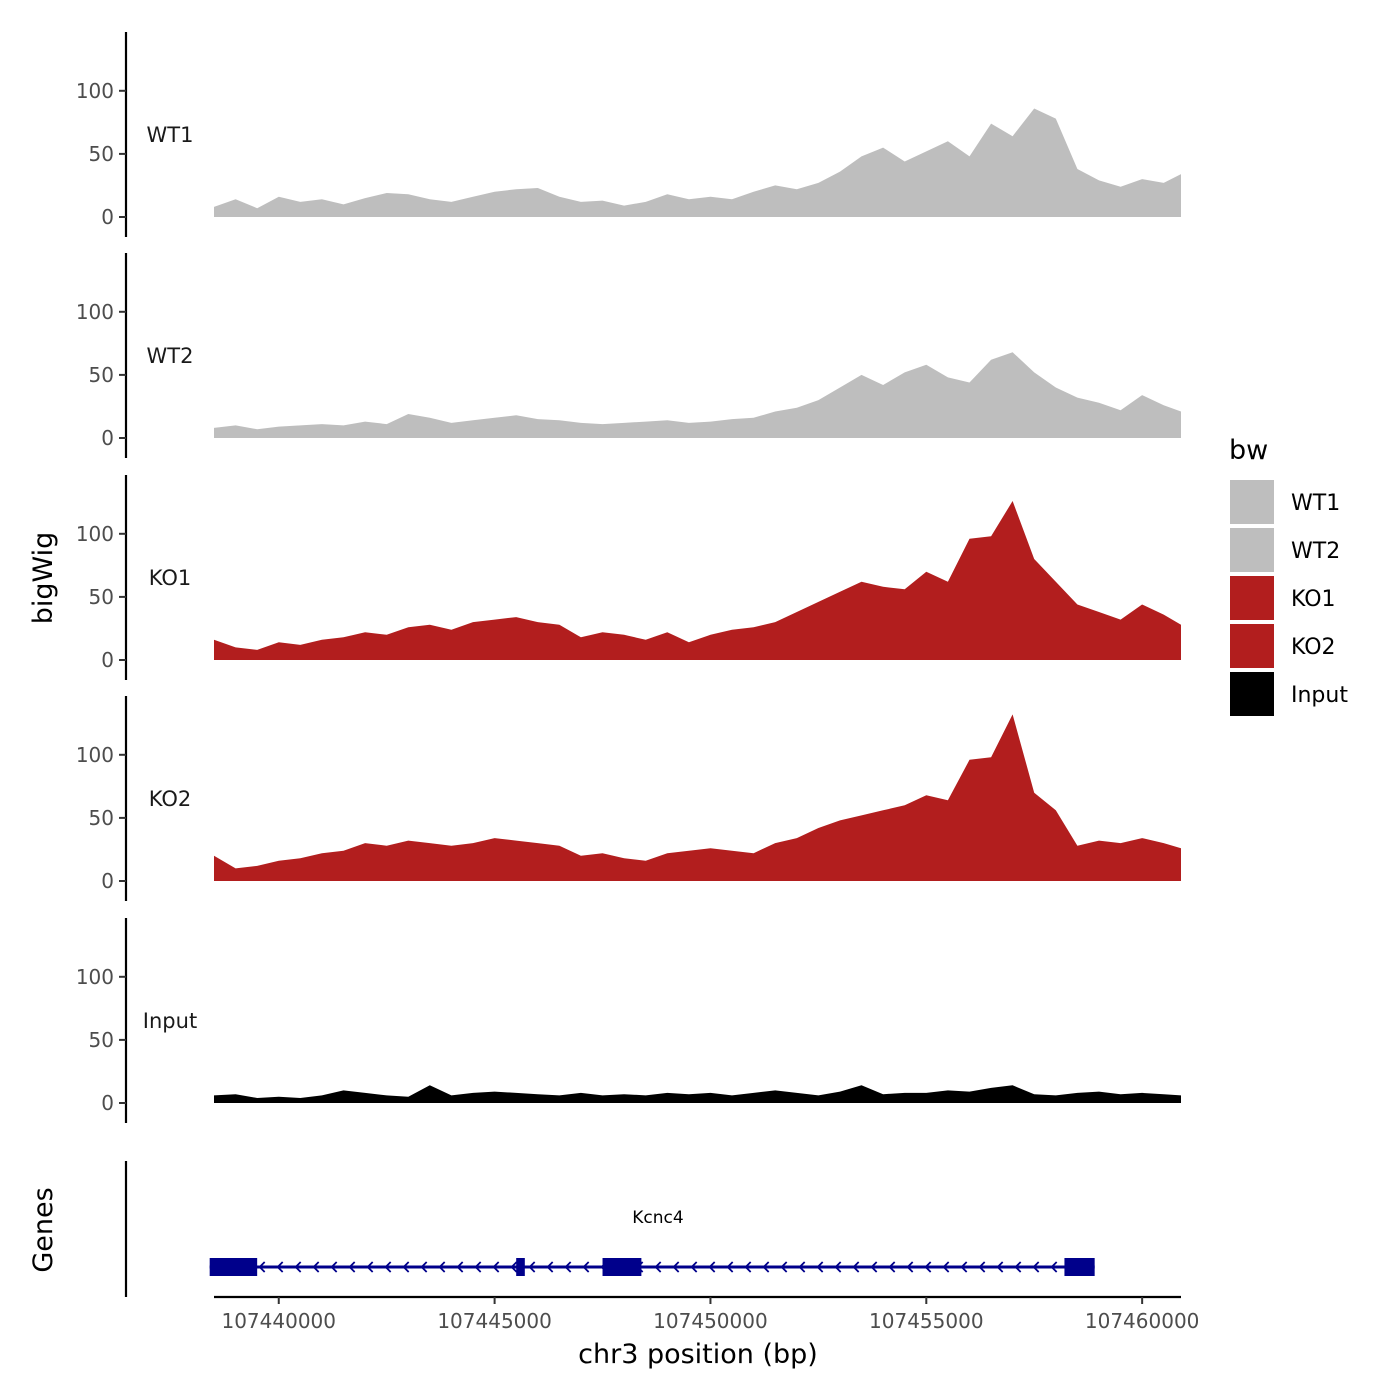 This screenshot has height=1400, width=1400. What do you see at coordinates (1248, 450) in the screenshot?
I see `legend-title: bw` at bounding box center [1248, 450].